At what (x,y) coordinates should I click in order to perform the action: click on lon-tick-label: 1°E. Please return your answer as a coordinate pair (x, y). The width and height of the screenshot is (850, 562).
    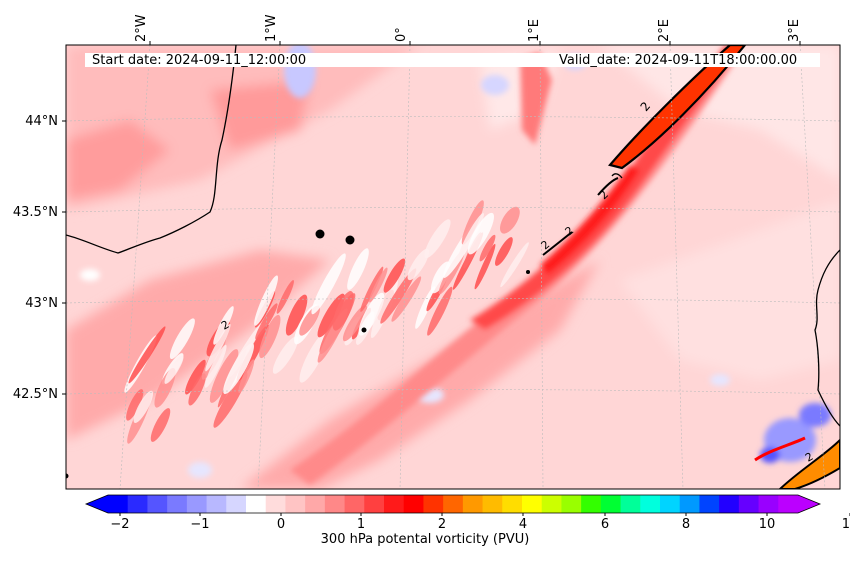
    Looking at the image, I should click on (534, 30).